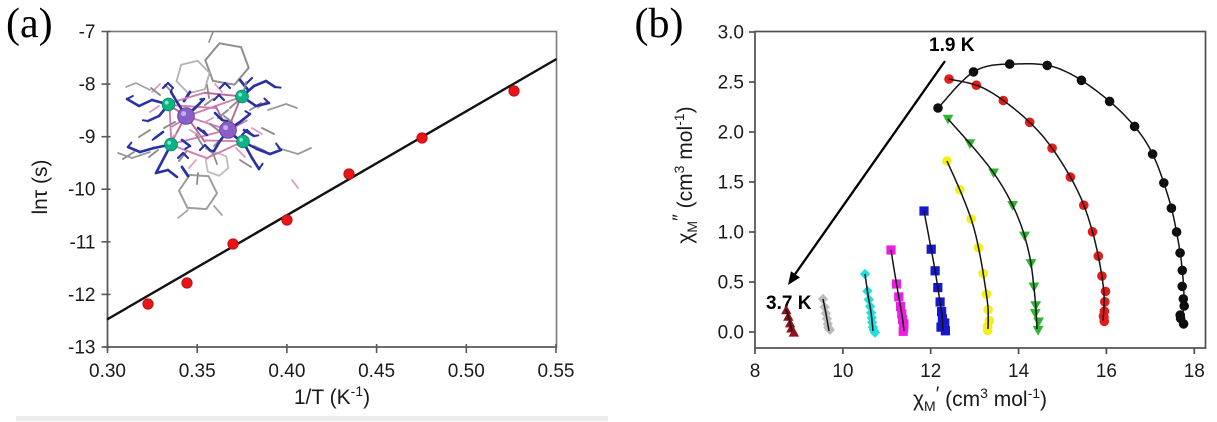  Describe the element at coordinates (81, 295) in the screenshot. I see `svg-text: -12` at that location.